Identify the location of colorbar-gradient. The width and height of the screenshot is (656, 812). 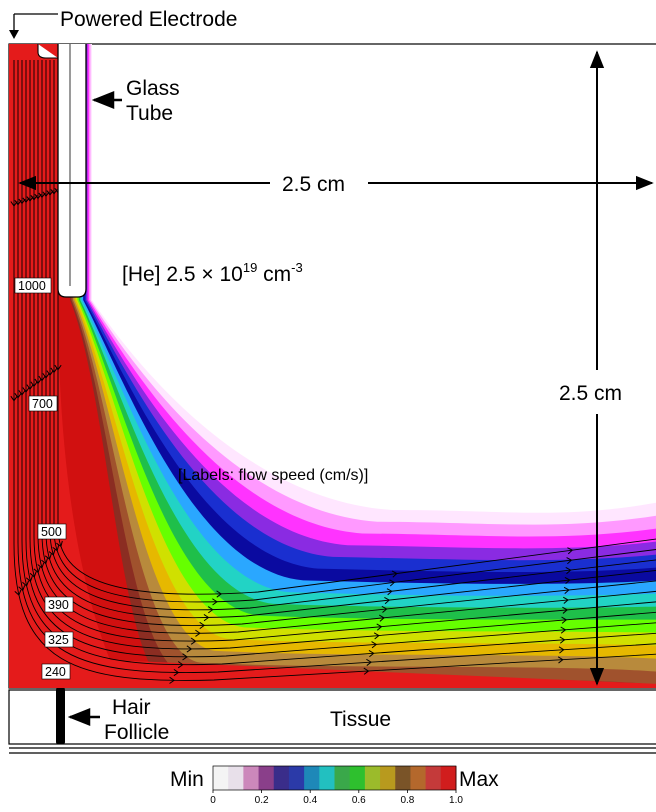
(335, 778).